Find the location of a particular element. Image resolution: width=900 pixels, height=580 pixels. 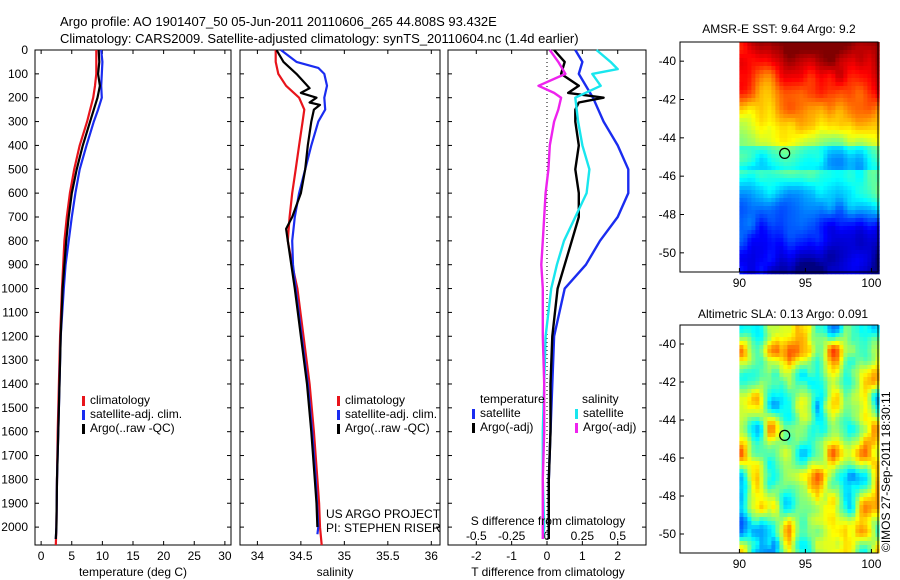

salinity-legend-label: Argo(..raw -QC) is located at coordinates (387, 428).